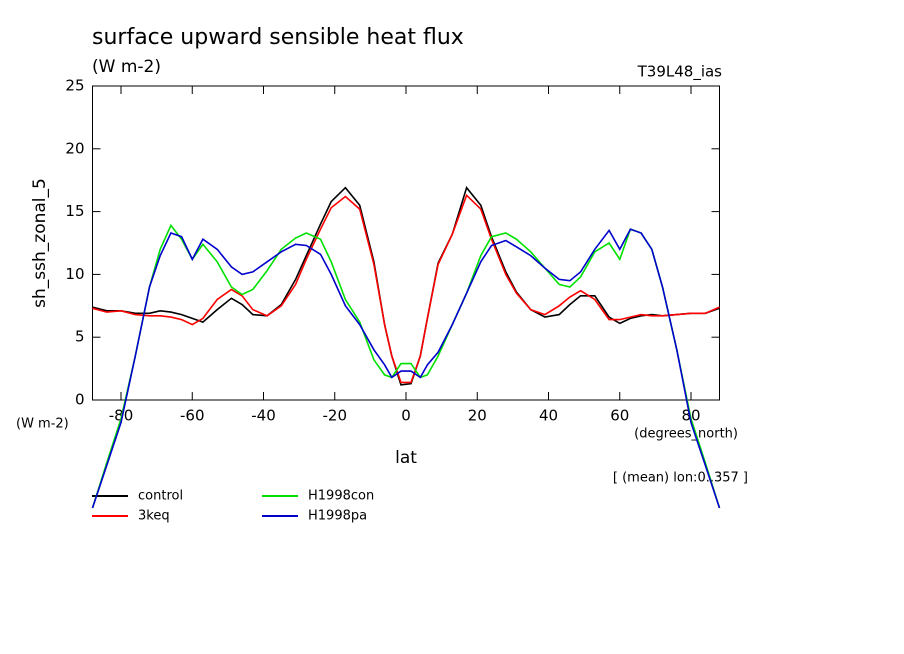 The width and height of the screenshot is (904, 654). What do you see at coordinates (619, 416) in the screenshot?
I see `x-tick-label: 60` at bounding box center [619, 416].